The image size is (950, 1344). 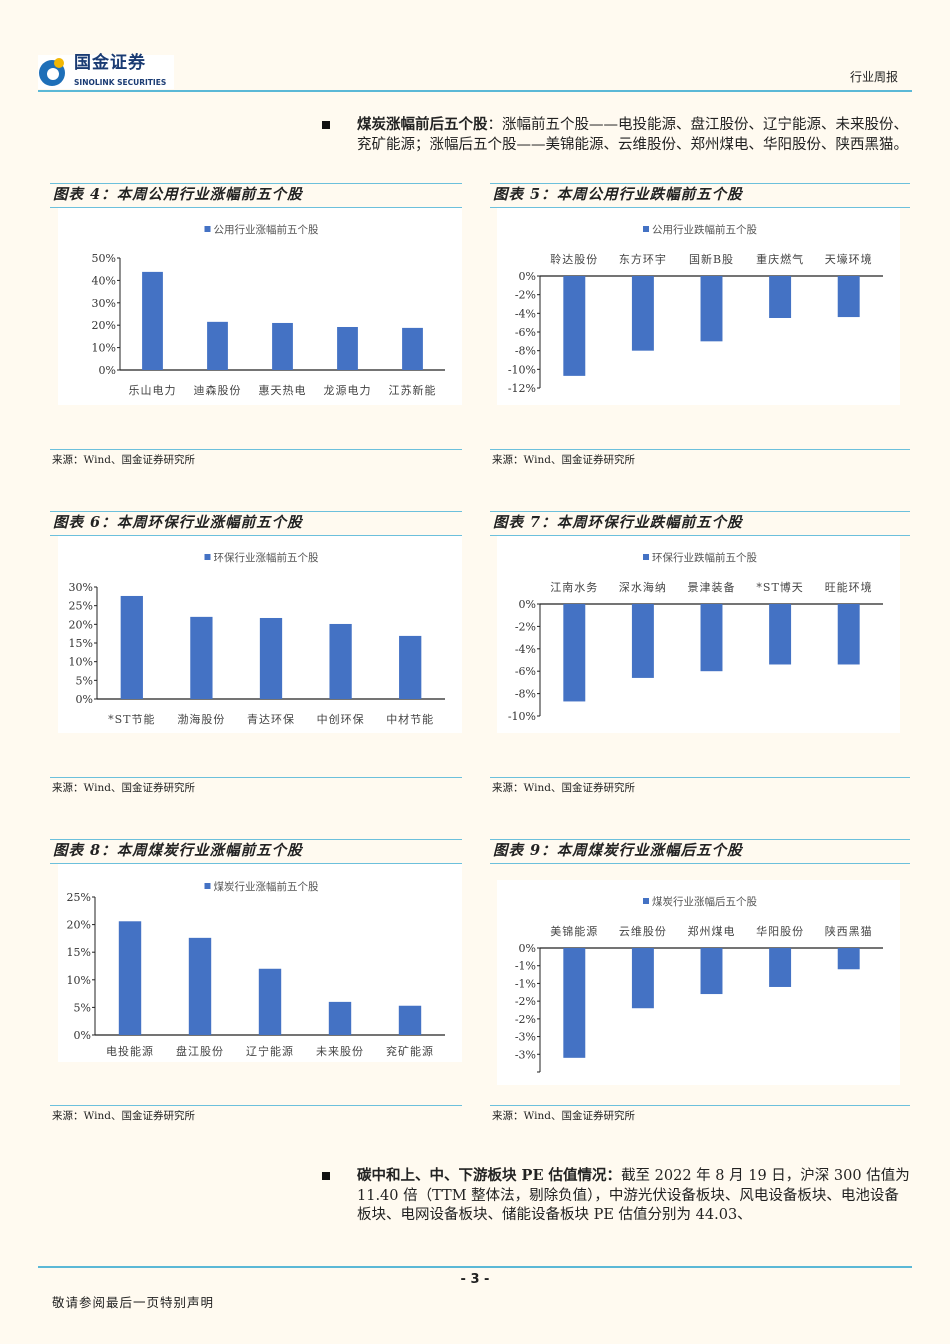 I want to click on y-tick-label: 5%, so click(x=82, y=1007).